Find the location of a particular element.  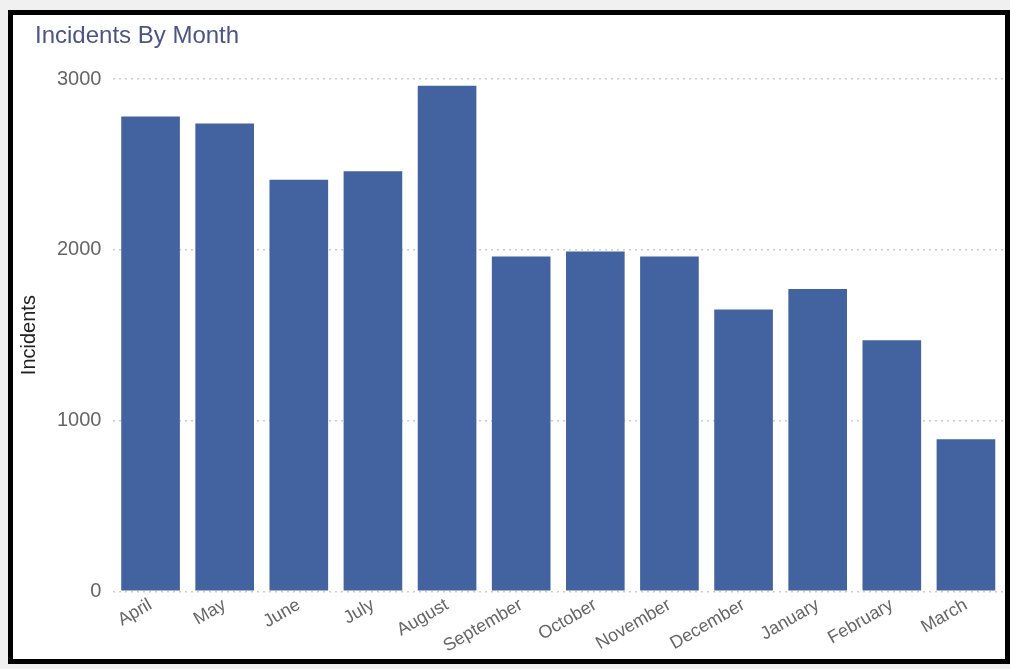

y-tick-label: 1000 is located at coordinates (79, 419).